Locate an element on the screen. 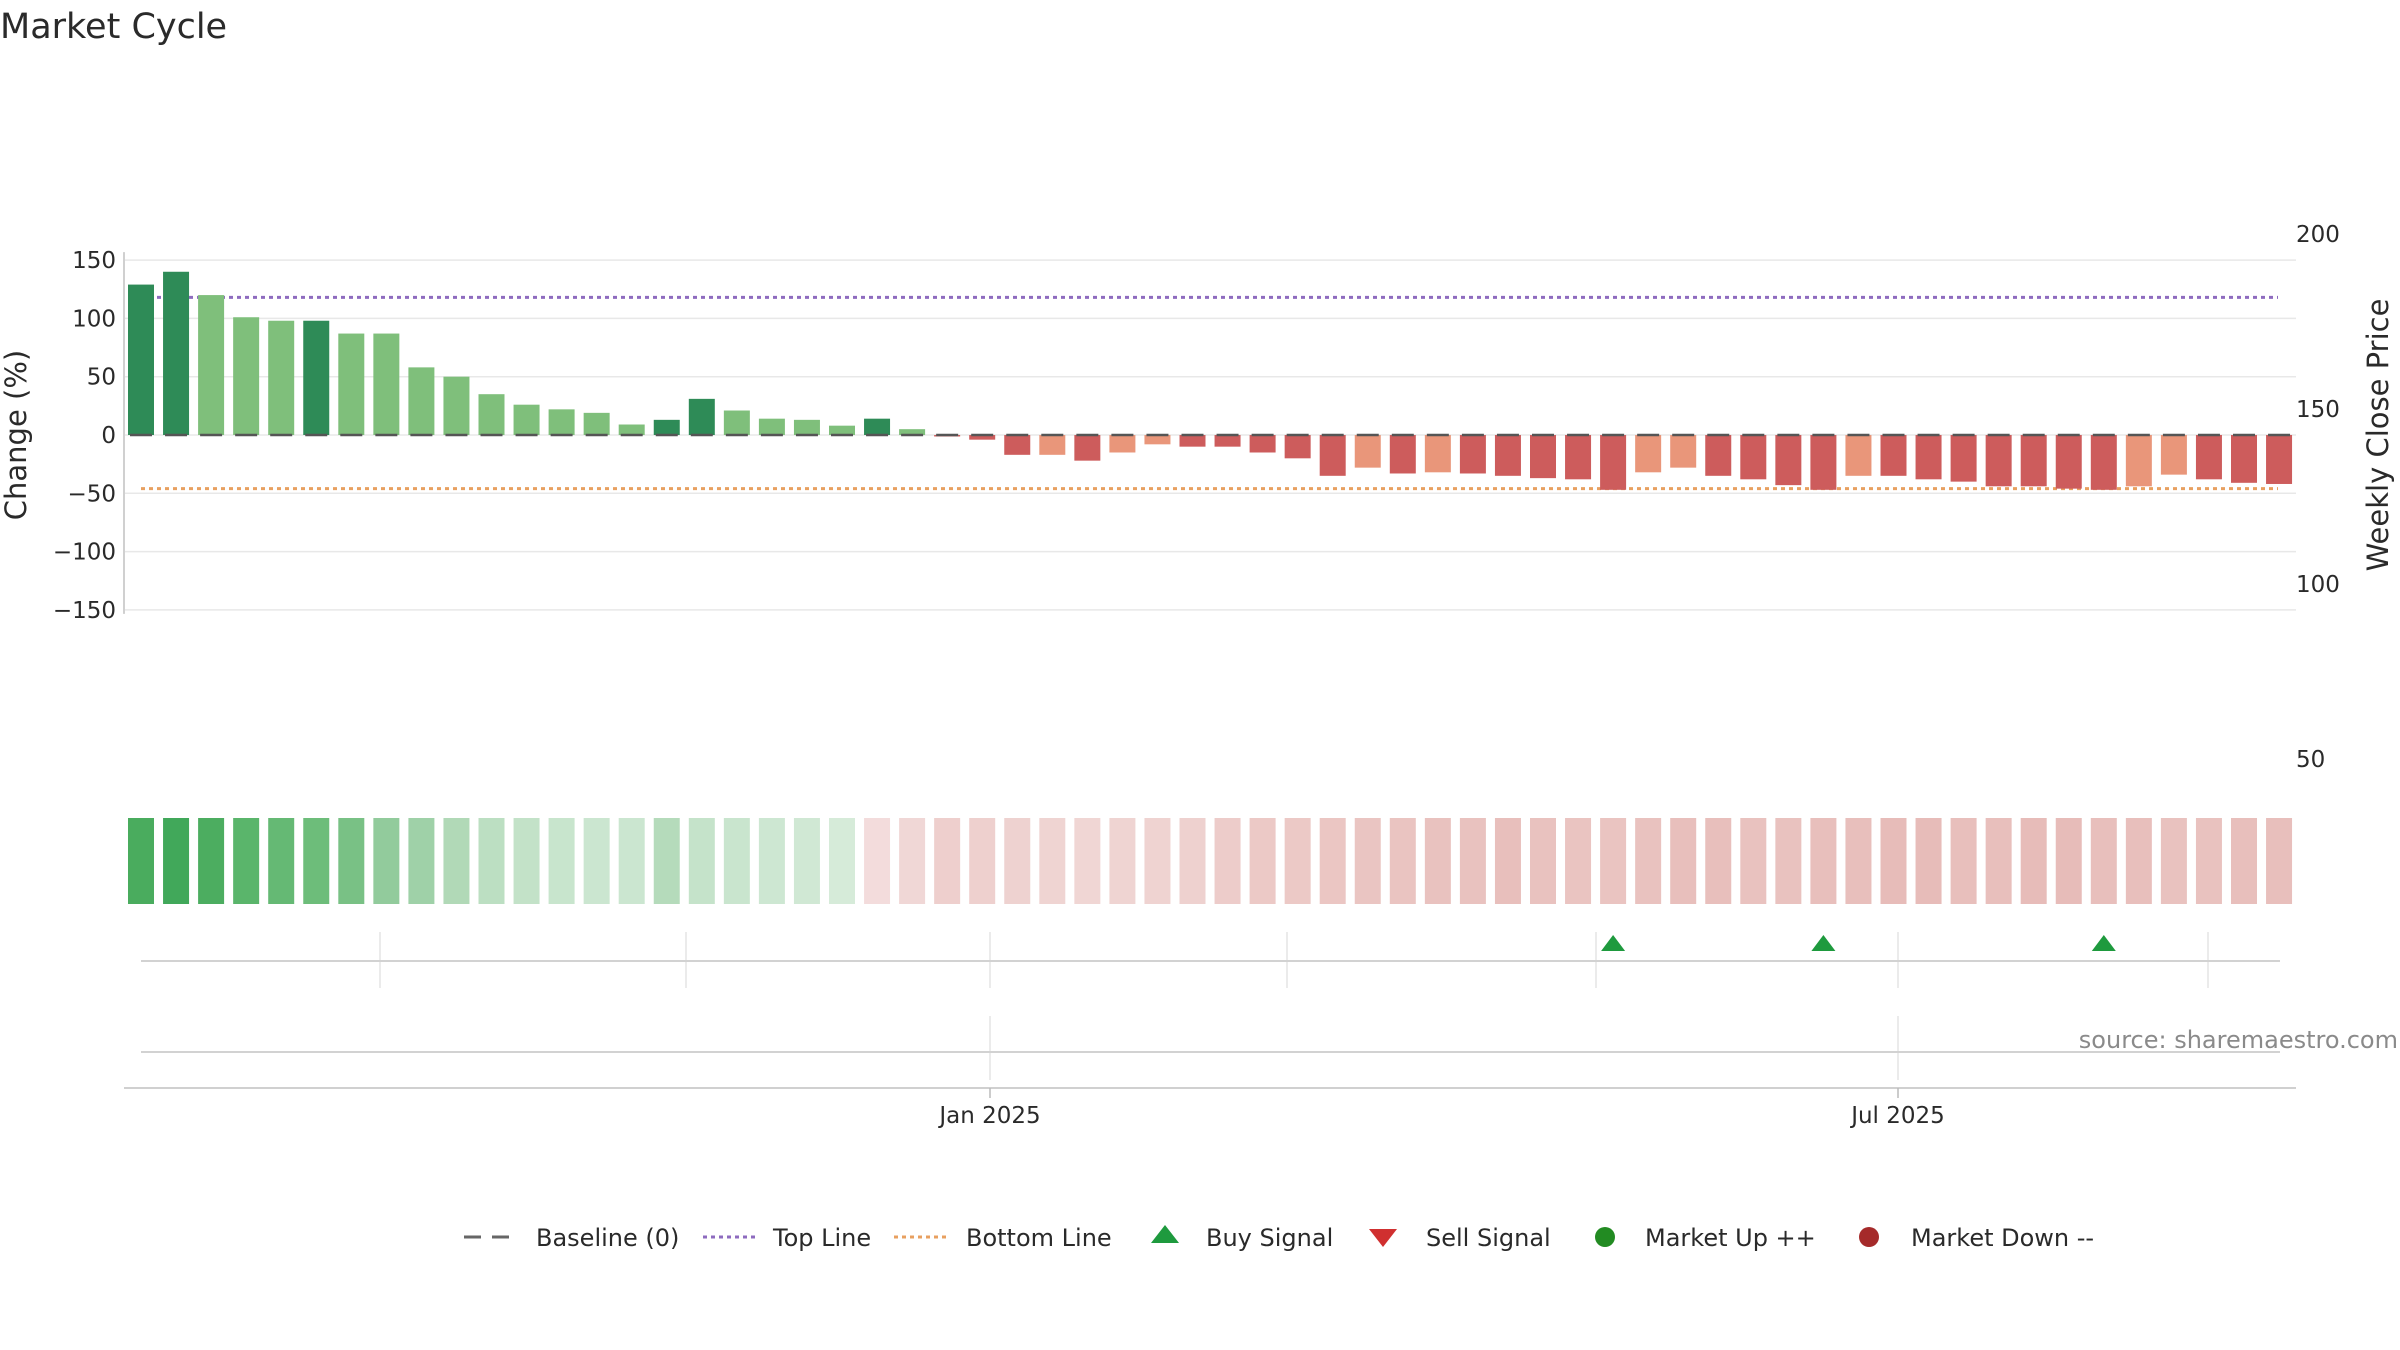 The height and width of the screenshot is (1350, 2400). x-tick-label: Jul 2025 is located at coordinates (1897, 1116).